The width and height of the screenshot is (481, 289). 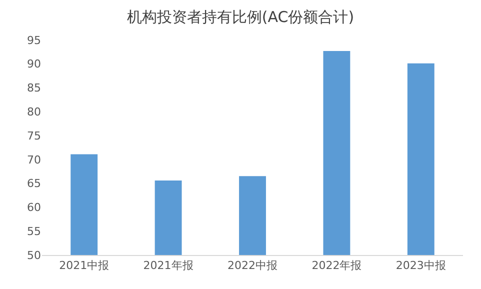 What do you see at coordinates (34, 135) in the screenshot?
I see `y-tick-label: 75` at bounding box center [34, 135].